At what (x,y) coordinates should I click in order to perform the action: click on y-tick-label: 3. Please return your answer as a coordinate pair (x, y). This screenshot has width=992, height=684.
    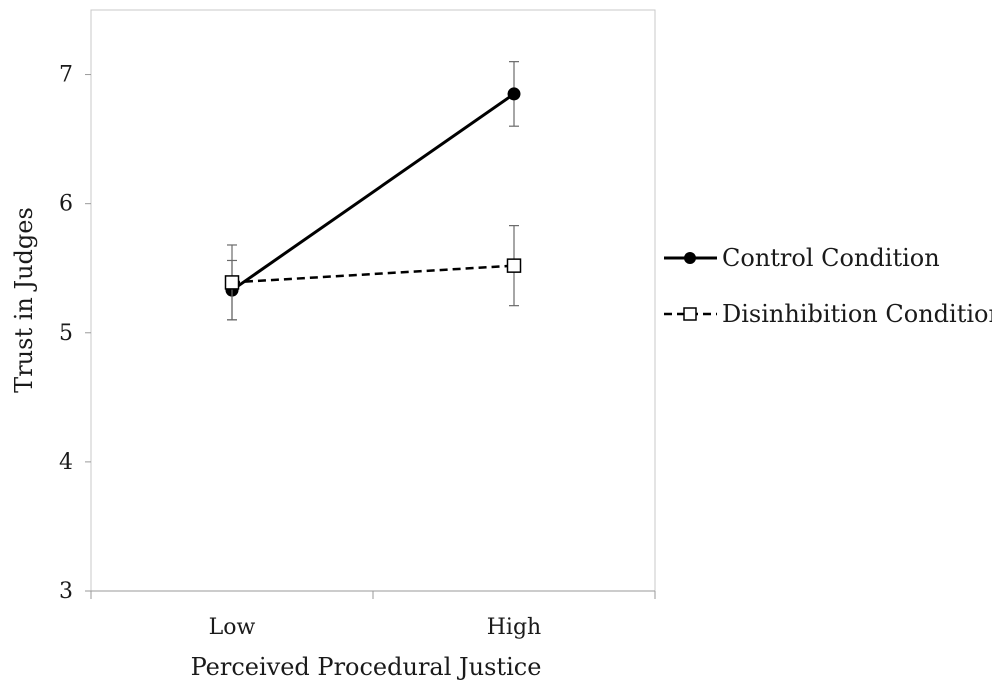
    Looking at the image, I should click on (66, 591).